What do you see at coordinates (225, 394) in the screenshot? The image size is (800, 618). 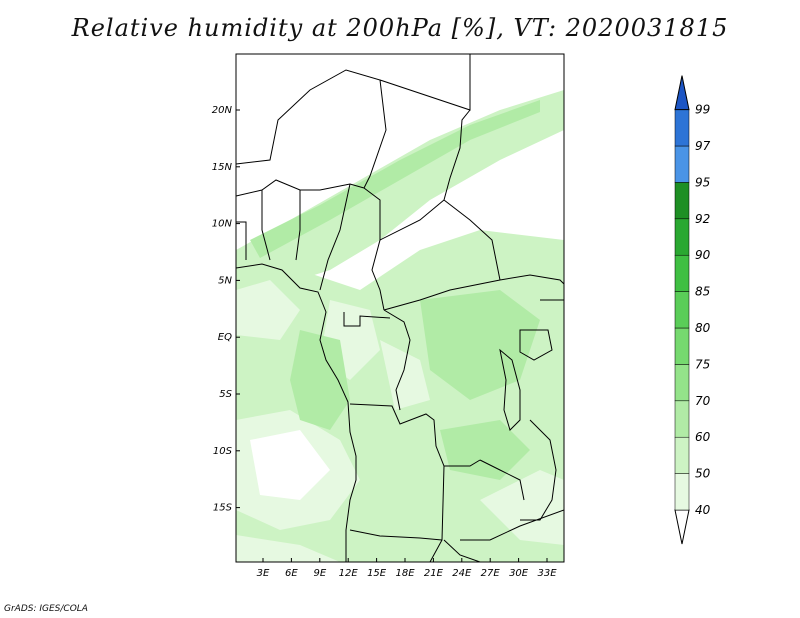 I see `lat-label: 5S` at bounding box center [225, 394].